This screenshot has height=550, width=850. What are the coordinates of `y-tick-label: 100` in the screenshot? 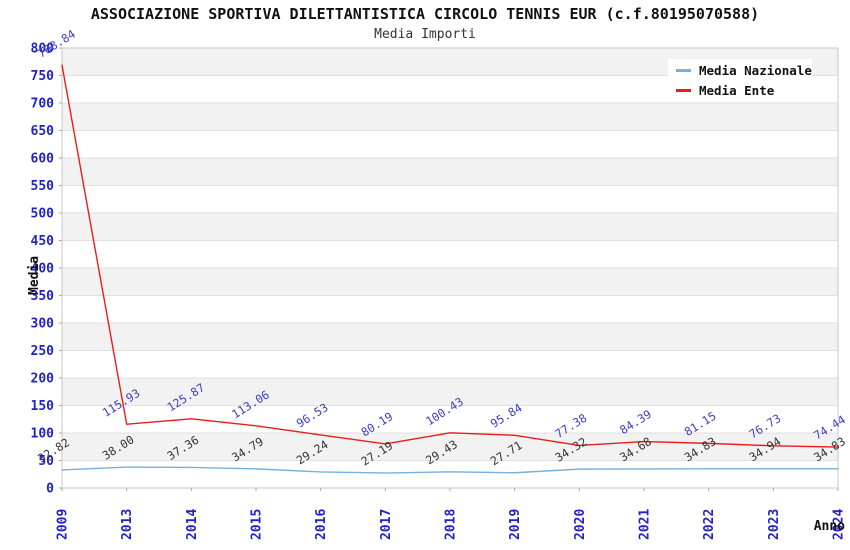 It's located at (43, 434).